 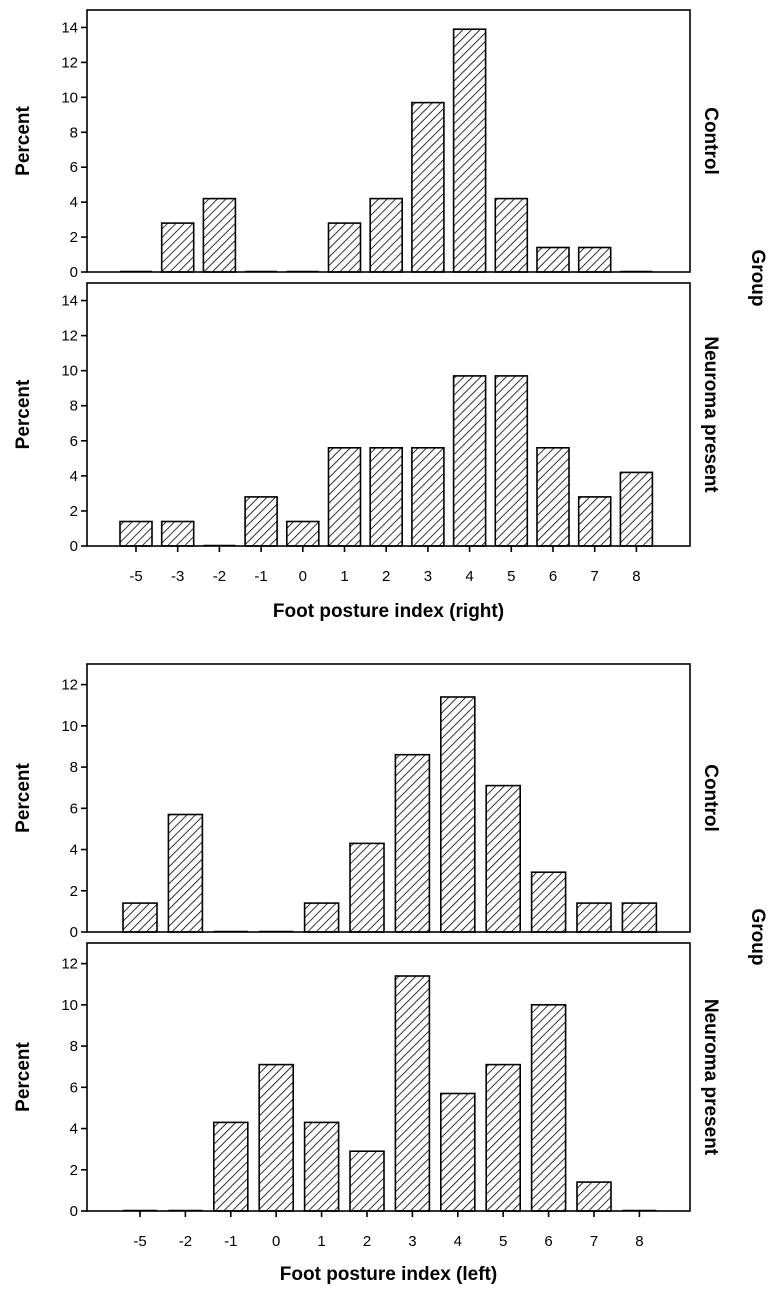 What do you see at coordinates (140, 917) in the screenshot?
I see `bar--5` at bounding box center [140, 917].